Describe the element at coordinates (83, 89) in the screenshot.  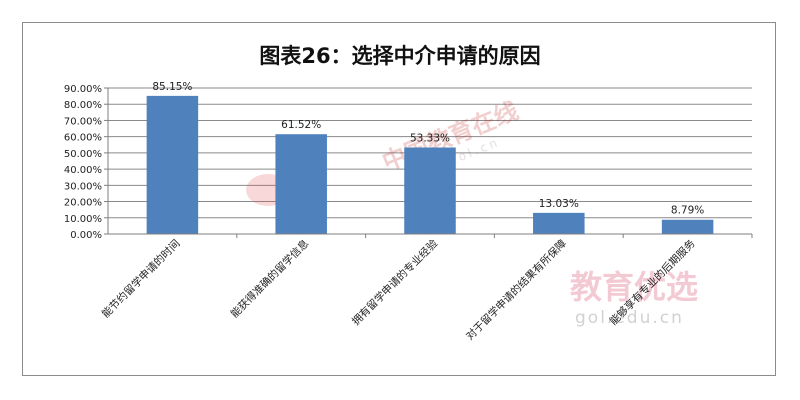
I see `y-tick-label: 90.00%` at that location.